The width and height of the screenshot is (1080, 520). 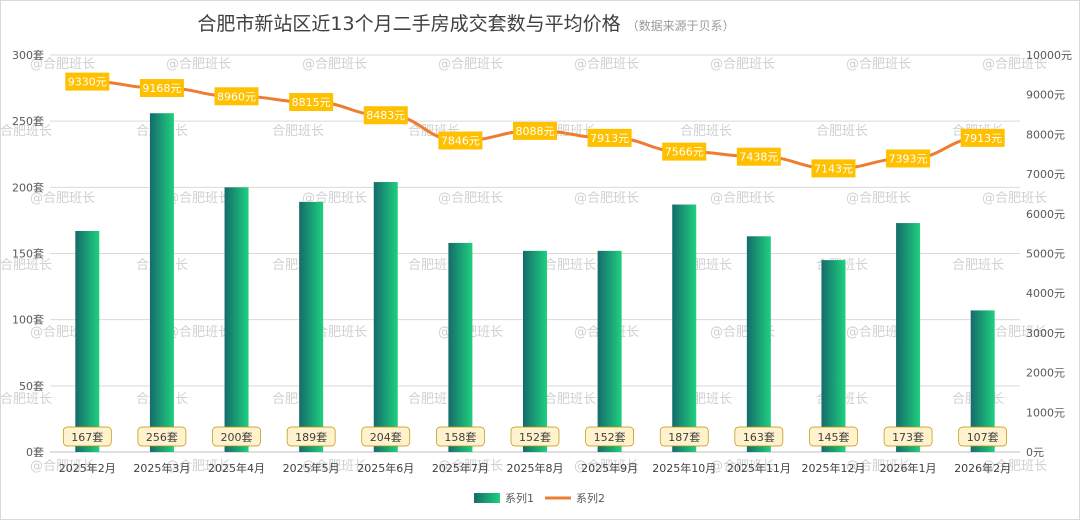 What do you see at coordinates (87, 468) in the screenshot?
I see `x-tick-label: 2025年2月` at bounding box center [87, 468].